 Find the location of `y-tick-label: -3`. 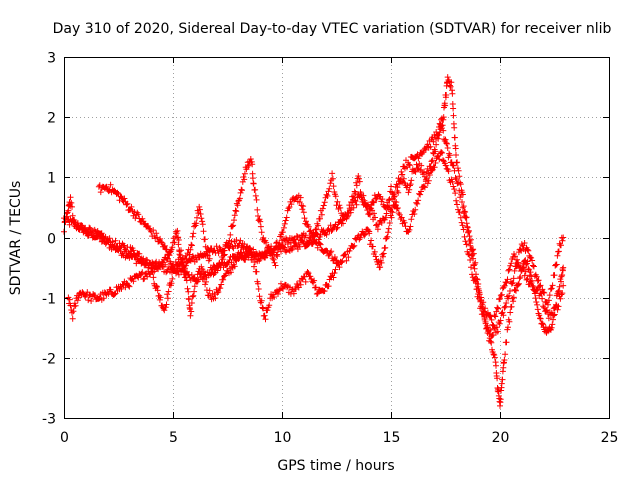

y-tick-label: -3 is located at coordinates (49, 420).